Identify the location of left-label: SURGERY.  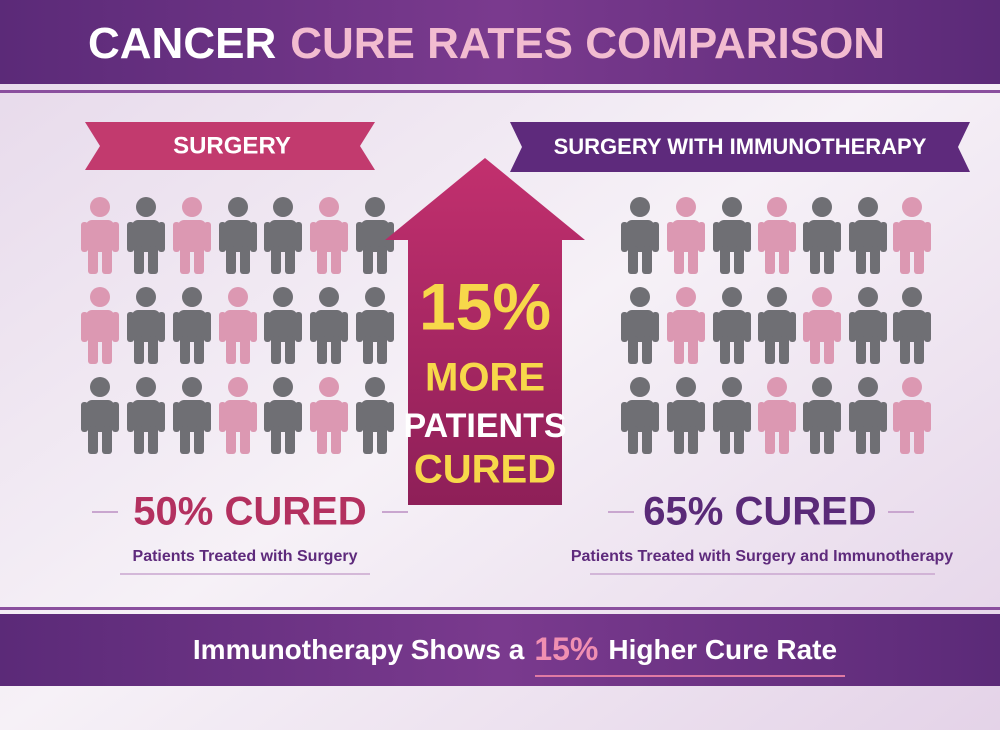
(232, 145).